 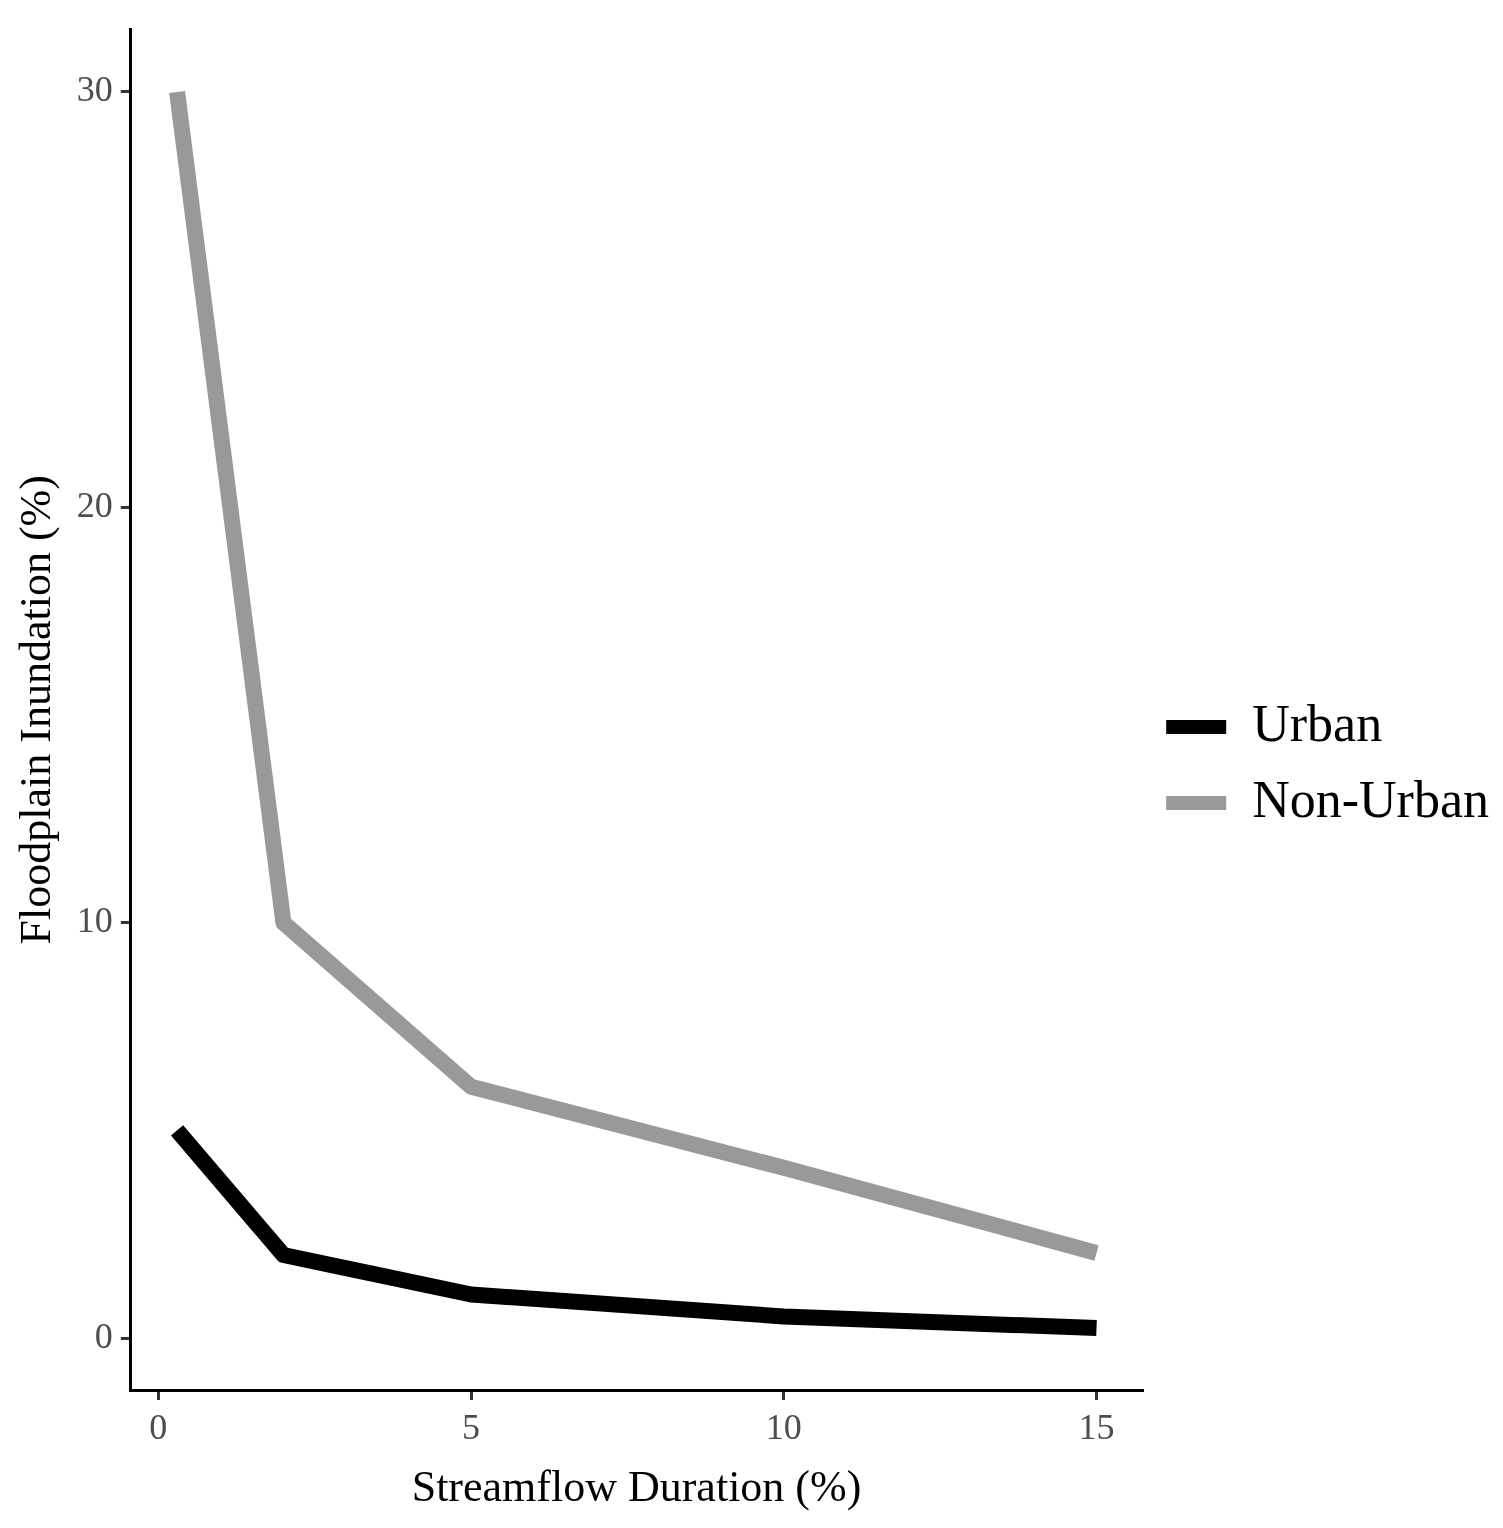 What do you see at coordinates (1317, 723) in the screenshot?
I see `legend-label: Urban` at bounding box center [1317, 723].